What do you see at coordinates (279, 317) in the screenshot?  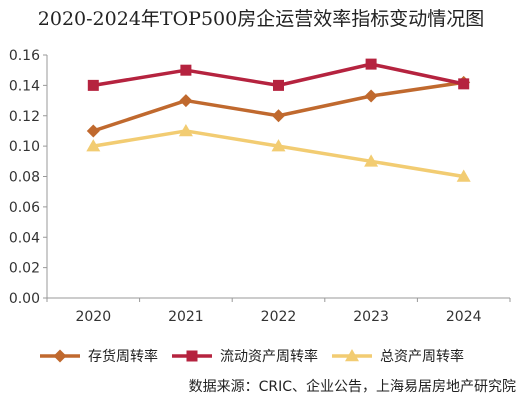 I see `x-tick-label: 2022` at bounding box center [279, 317].